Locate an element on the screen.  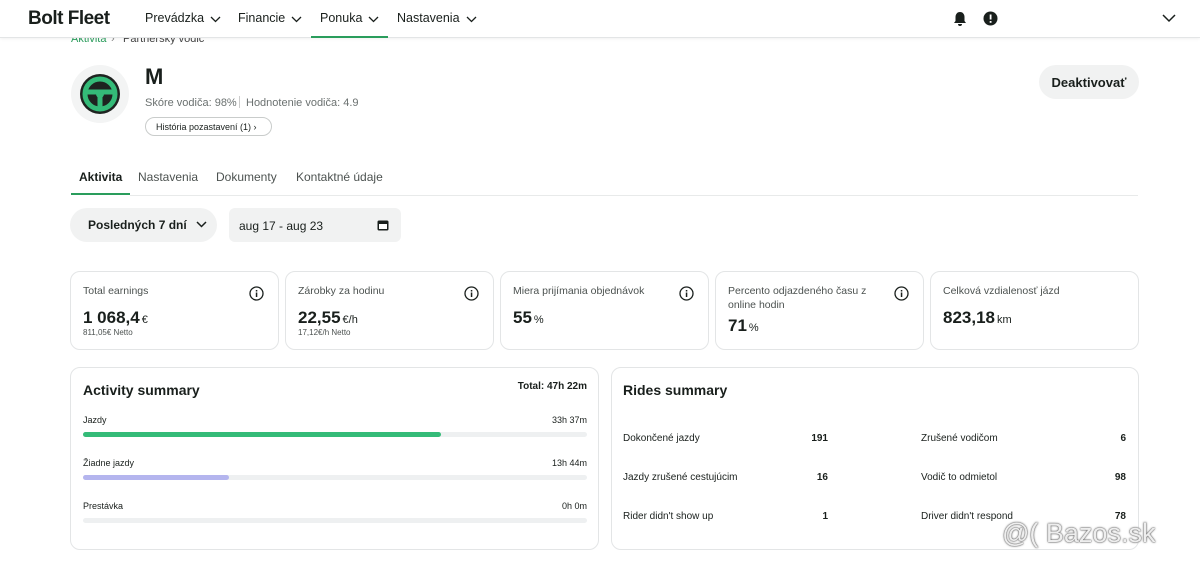
tab: Dokumenty is located at coordinates (246, 177).